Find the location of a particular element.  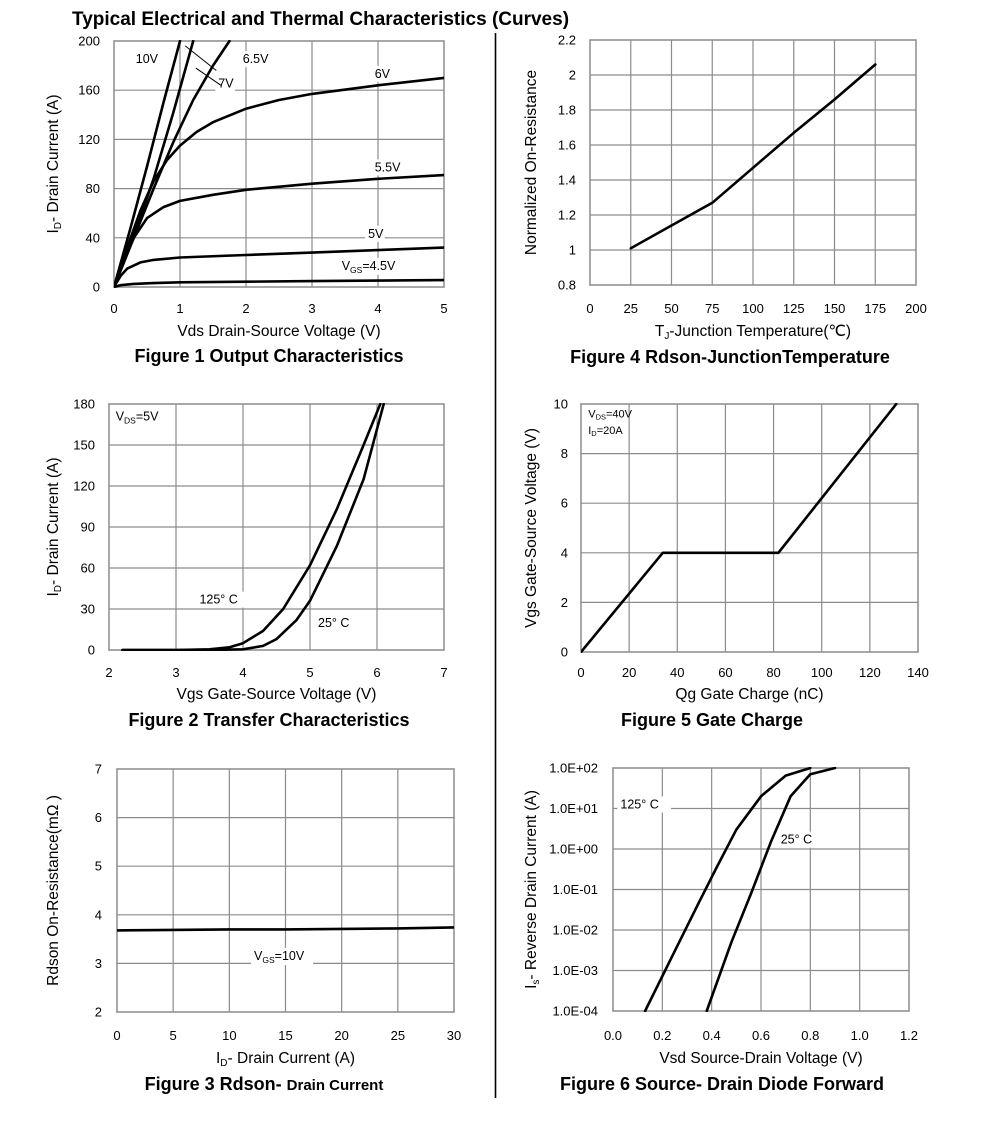

series-line-25-c is located at coordinates (771, 889).